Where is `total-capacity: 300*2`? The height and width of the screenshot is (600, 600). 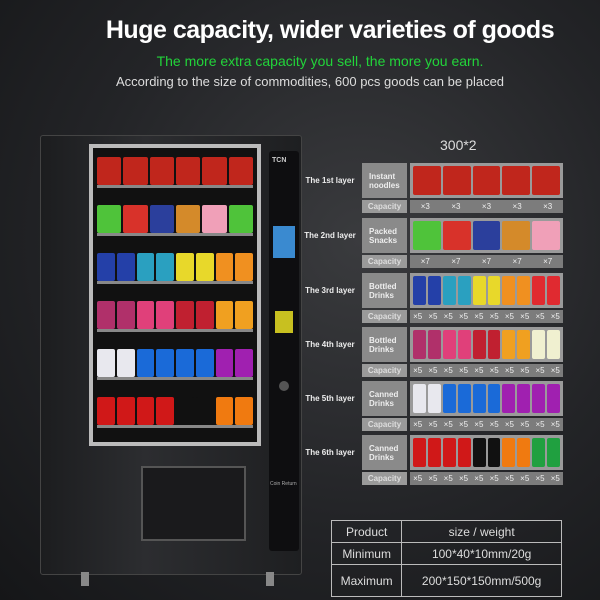
total-capacity: 300*2 is located at coordinates (458, 145).